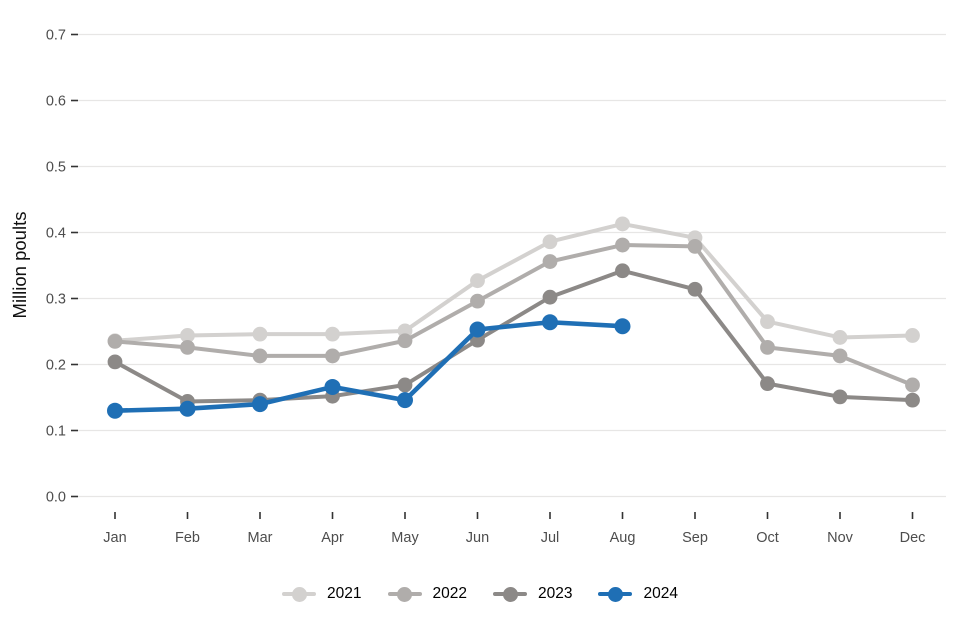 The width and height of the screenshot is (960, 640). Describe the element at coordinates (550, 538) in the screenshot. I see `x-tick-label: Jul` at that location.